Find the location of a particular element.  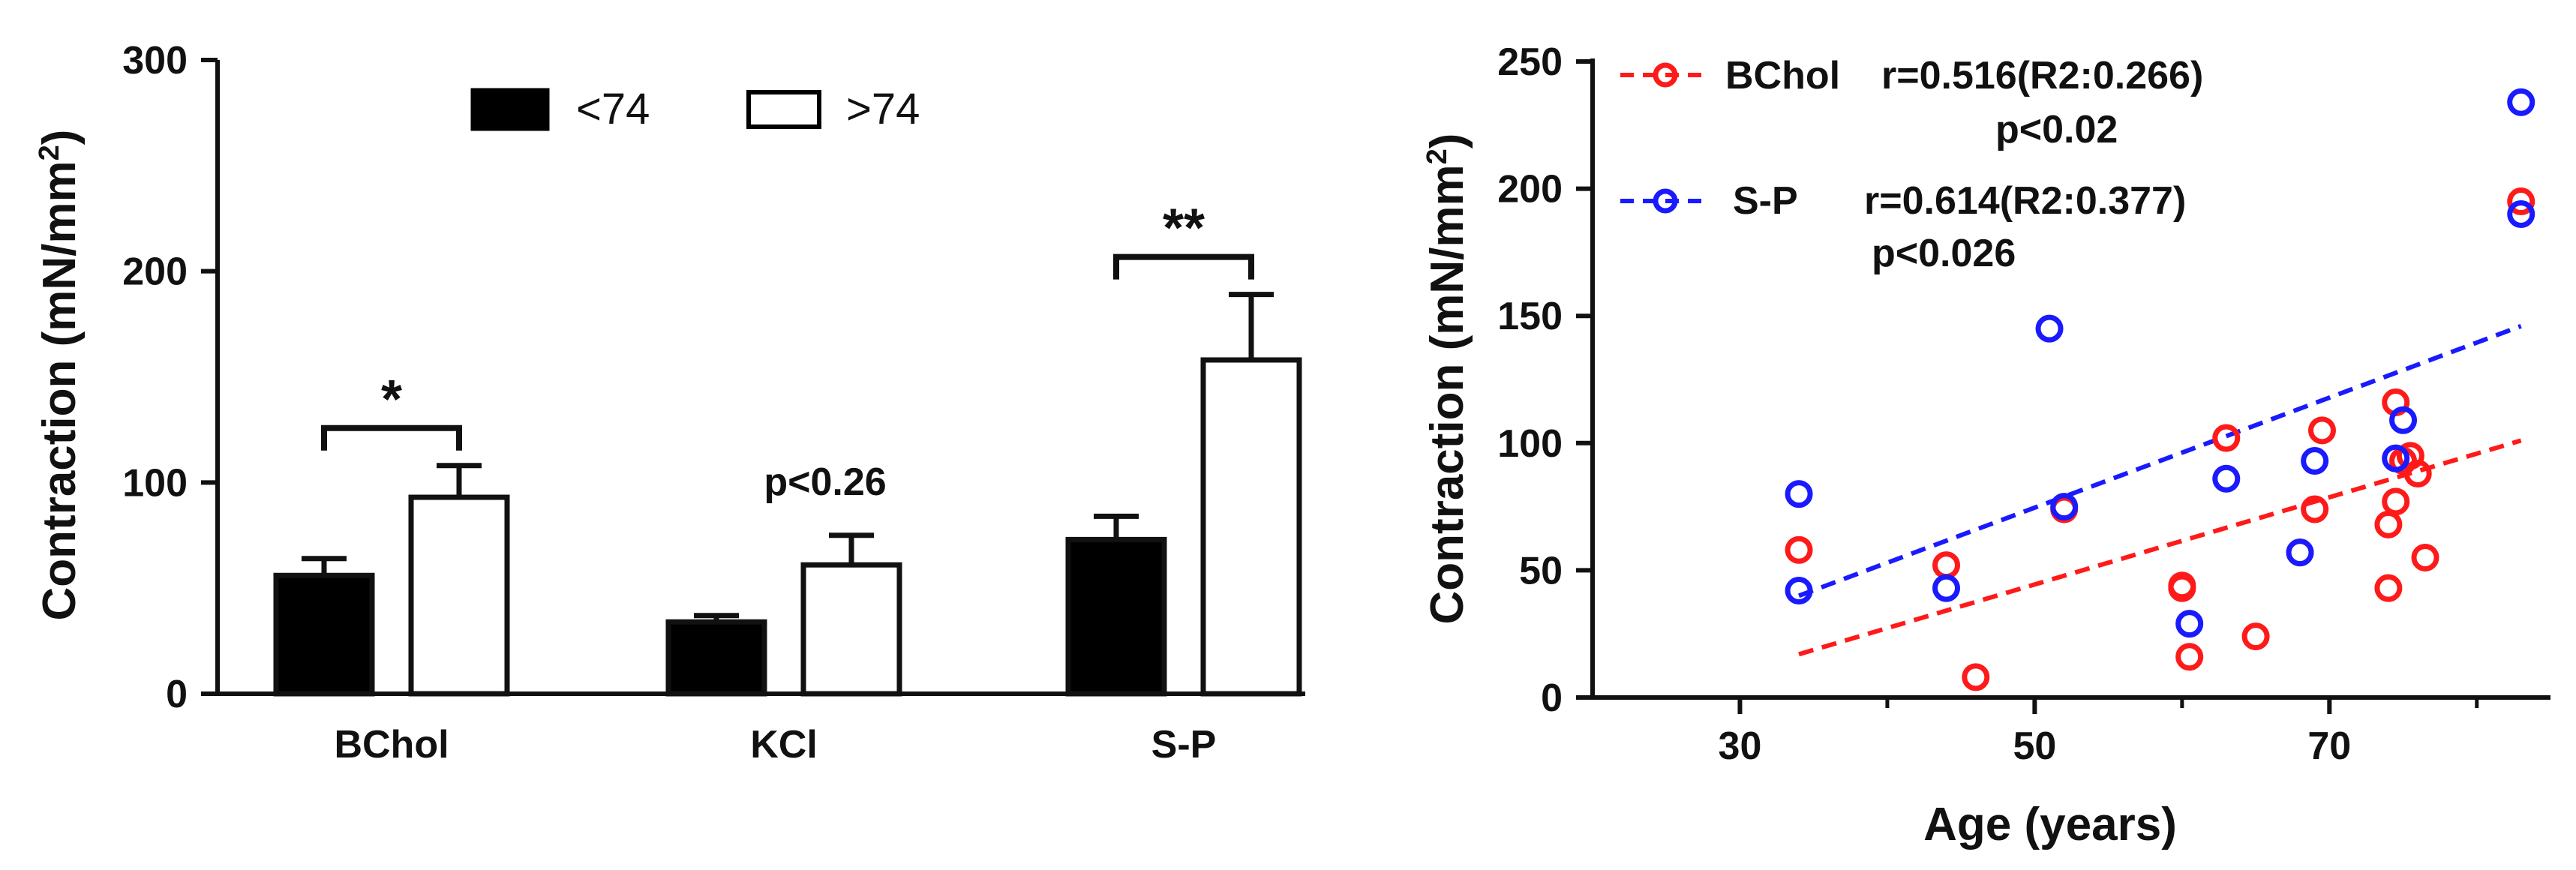

scatter-x-tick-label: 30 is located at coordinates (1740, 746).